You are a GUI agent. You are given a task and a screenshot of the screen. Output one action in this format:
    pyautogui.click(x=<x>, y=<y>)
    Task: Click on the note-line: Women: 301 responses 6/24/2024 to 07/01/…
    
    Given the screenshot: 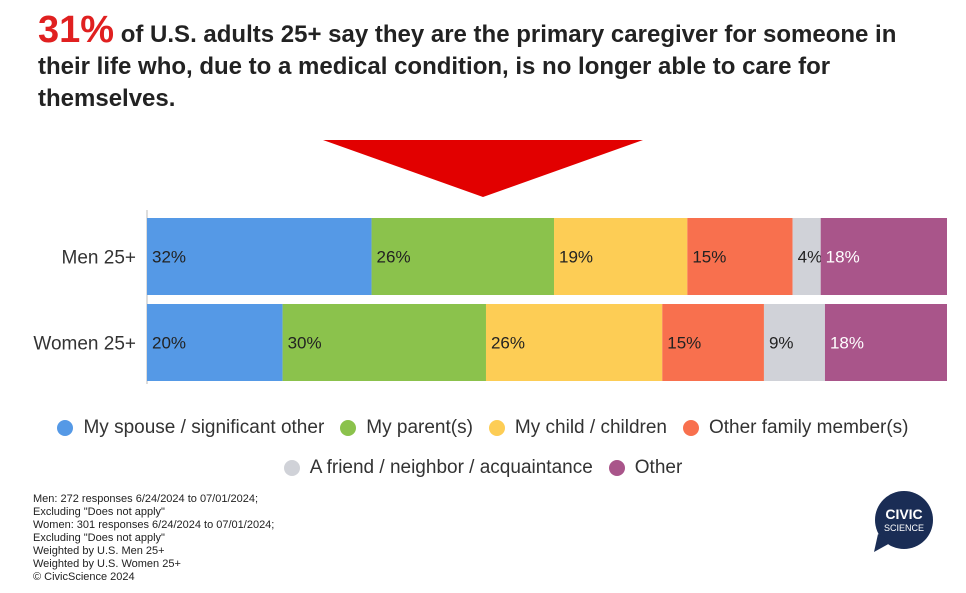 What is the action you would take?
    pyautogui.click(x=154, y=525)
    